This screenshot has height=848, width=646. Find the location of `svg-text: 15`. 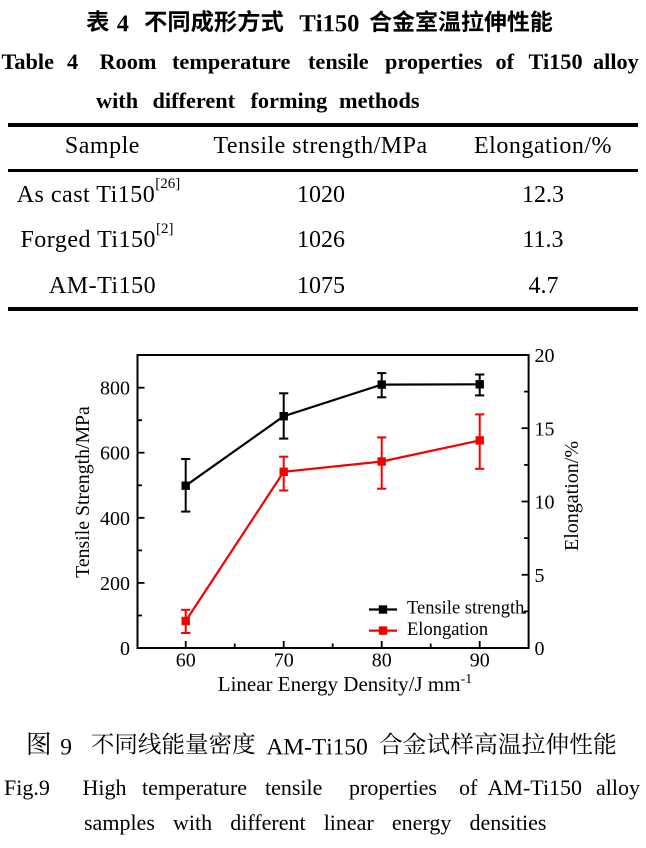

svg-text: 15 is located at coordinates (545, 429).